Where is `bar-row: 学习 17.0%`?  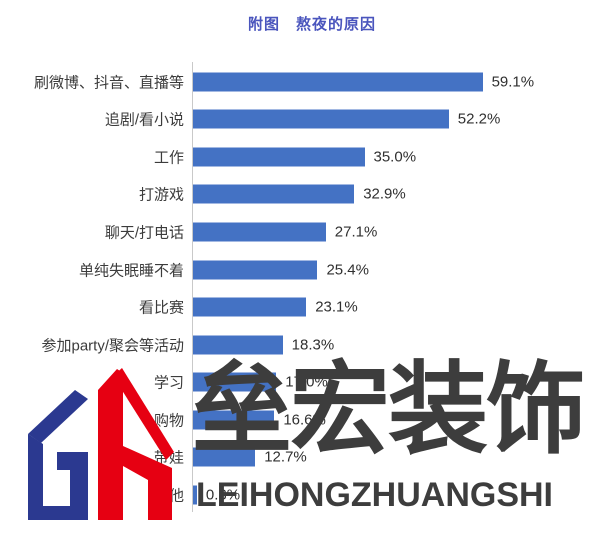 bar-row: 学习 17.0% is located at coordinates (300, 382).